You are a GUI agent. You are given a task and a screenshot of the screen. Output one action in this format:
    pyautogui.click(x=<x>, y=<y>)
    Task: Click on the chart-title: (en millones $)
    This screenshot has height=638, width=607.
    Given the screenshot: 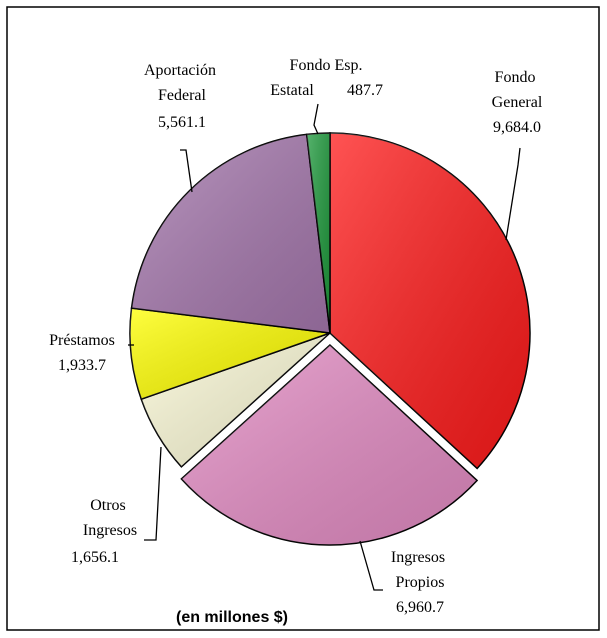 What is the action you would take?
    pyautogui.click(x=232, y=617)
    